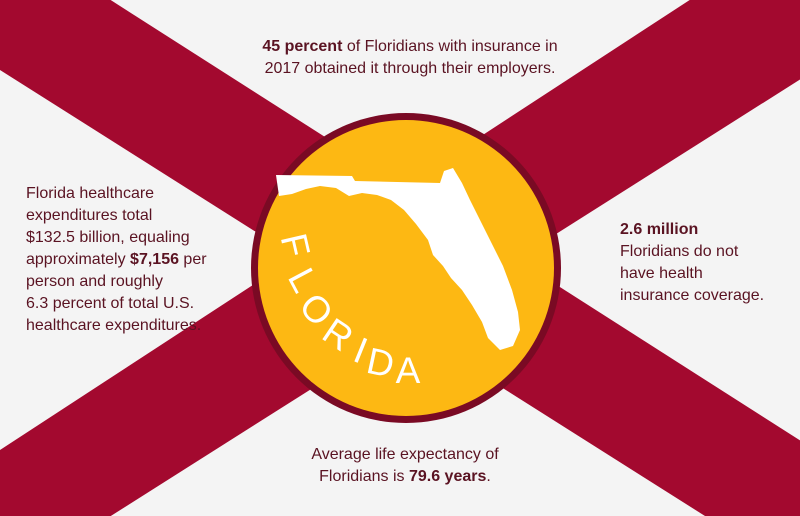 The width and height of the screenshot is (800, 516). What do you see at coordinates (110, 303) in the screenshot?
I see `stat-expenditures-line: 6.3 percent of total U.S.` at bounding box center [110, 303].